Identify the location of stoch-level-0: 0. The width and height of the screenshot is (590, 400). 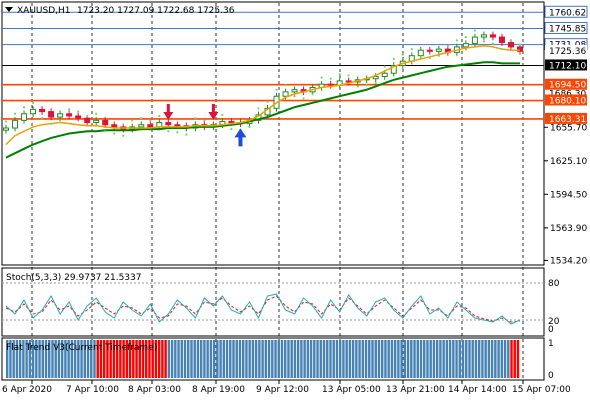
(551, 330).